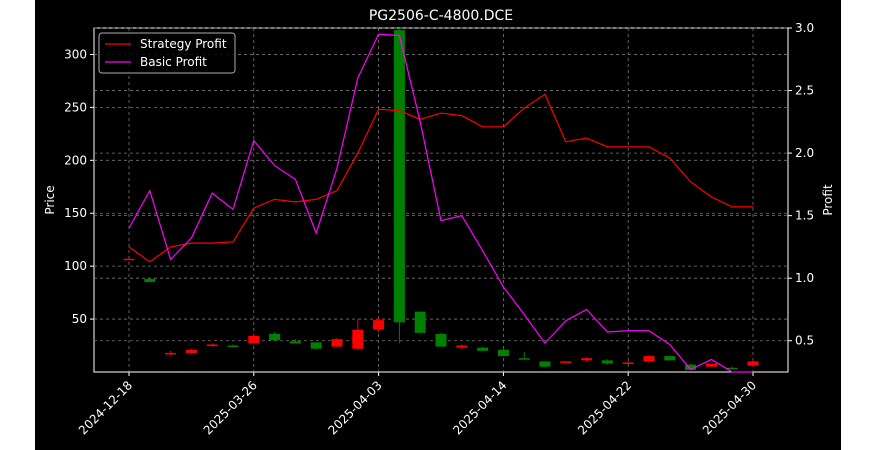 Image resolution: width=878 pixels, height=450 pixels. Describe the element at coordinates (804, 278) in the screenshot. I see `right-tick-label-1: 1.0` at that location.